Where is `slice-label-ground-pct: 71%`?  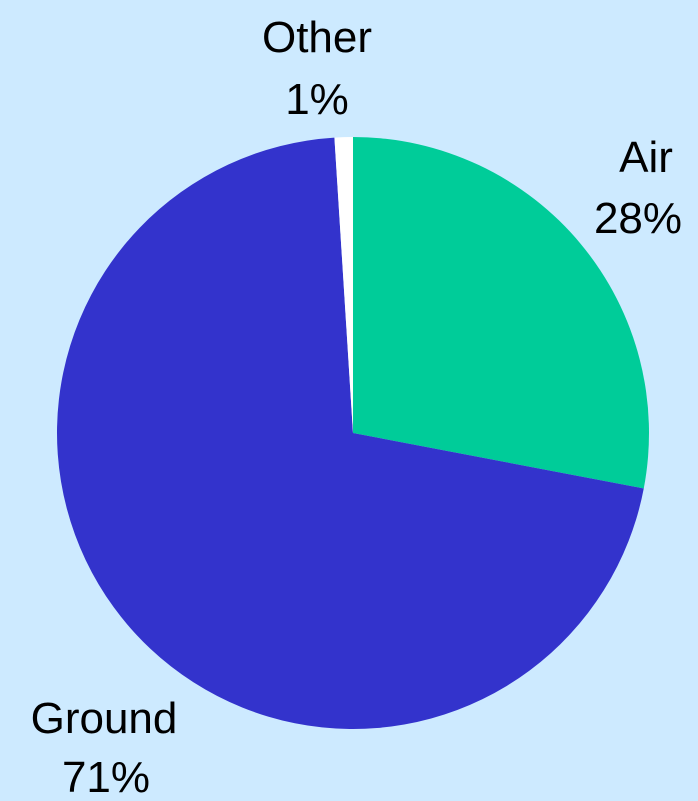 slice-label-ground-pct: 71% is located at coordinates (106, 777).